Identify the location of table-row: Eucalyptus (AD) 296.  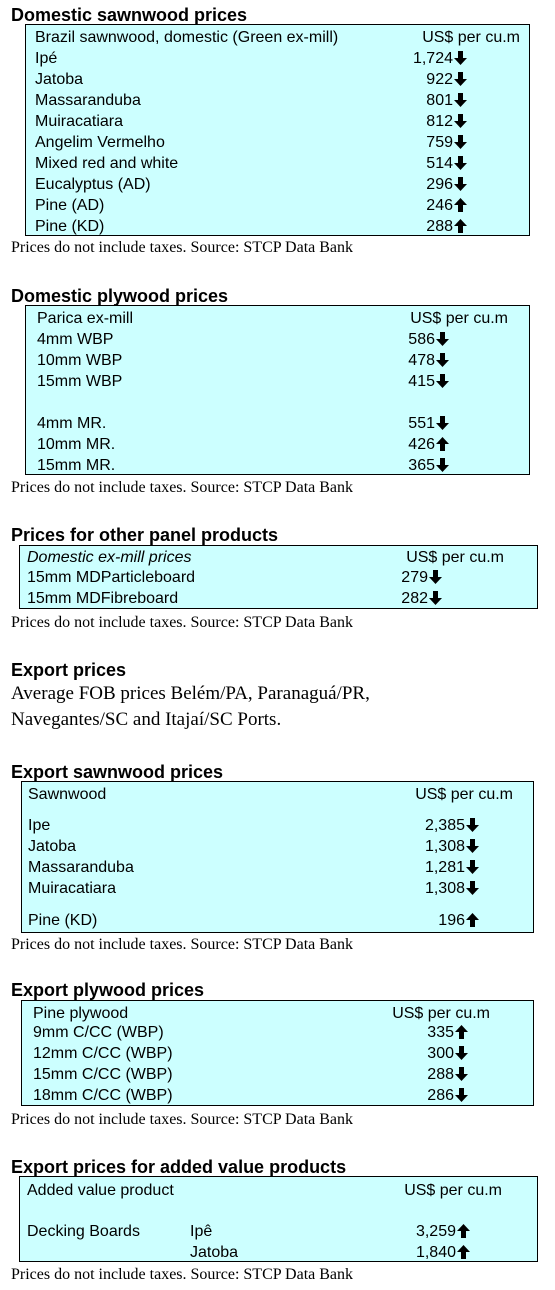
(251, 185).